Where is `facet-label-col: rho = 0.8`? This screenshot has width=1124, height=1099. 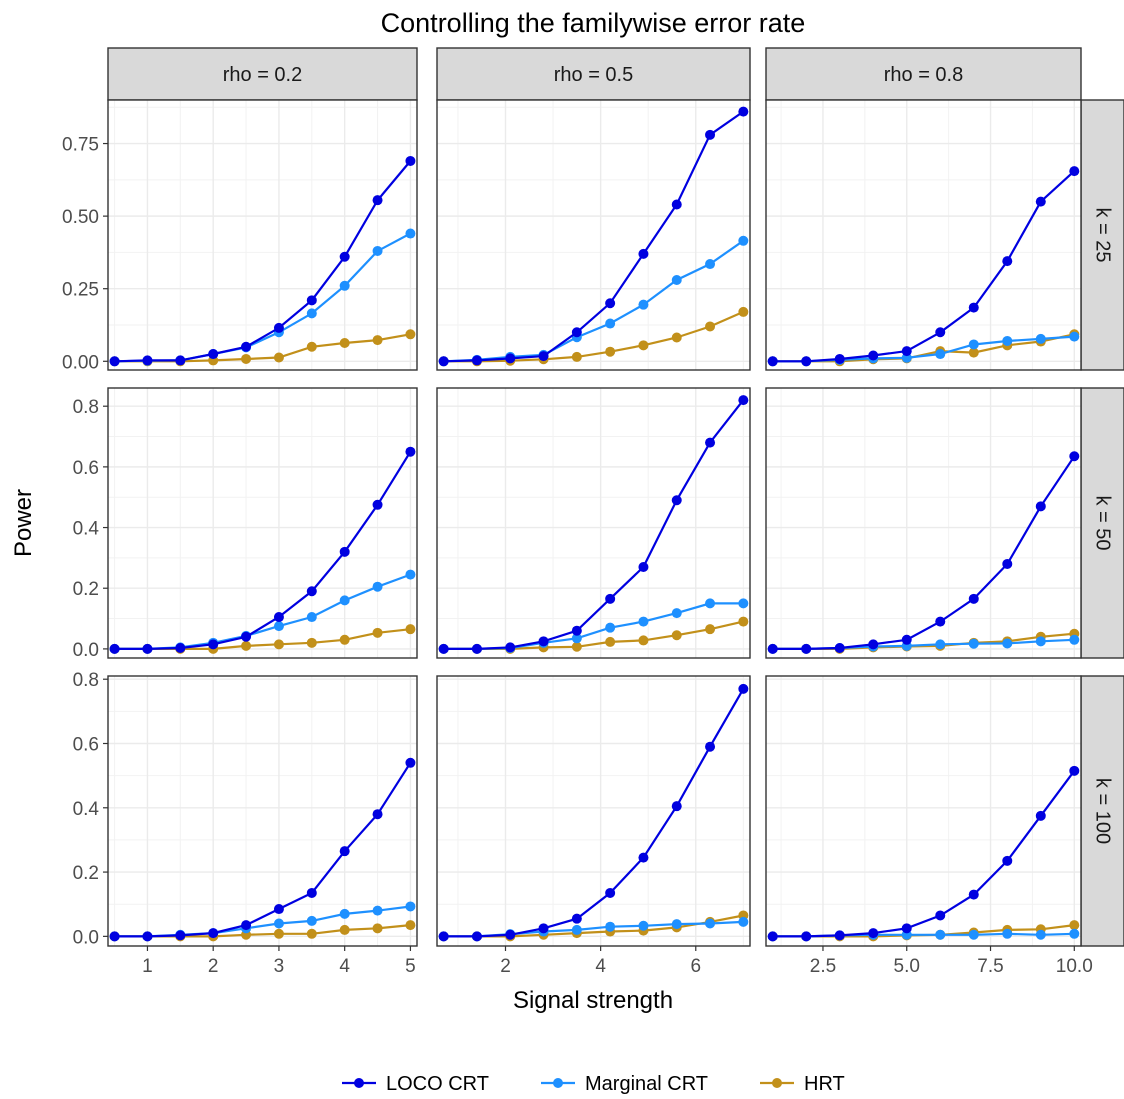 facet-label-col: rho = 0.8 is located at coordinates (924, 75).